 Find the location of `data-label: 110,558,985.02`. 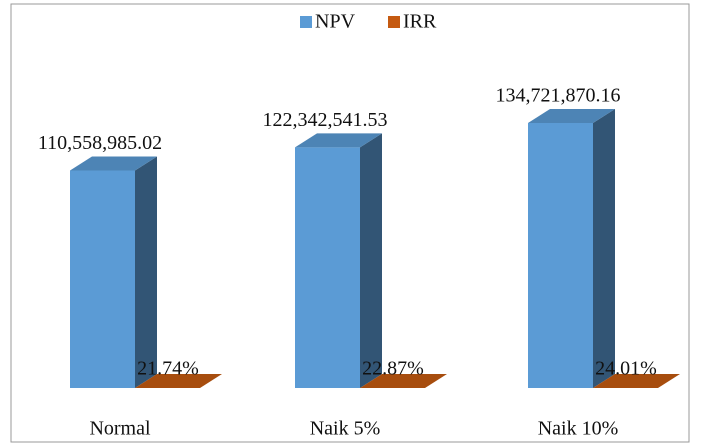

data-label: 110,558,985.02 is located at coordinates (100, 143).